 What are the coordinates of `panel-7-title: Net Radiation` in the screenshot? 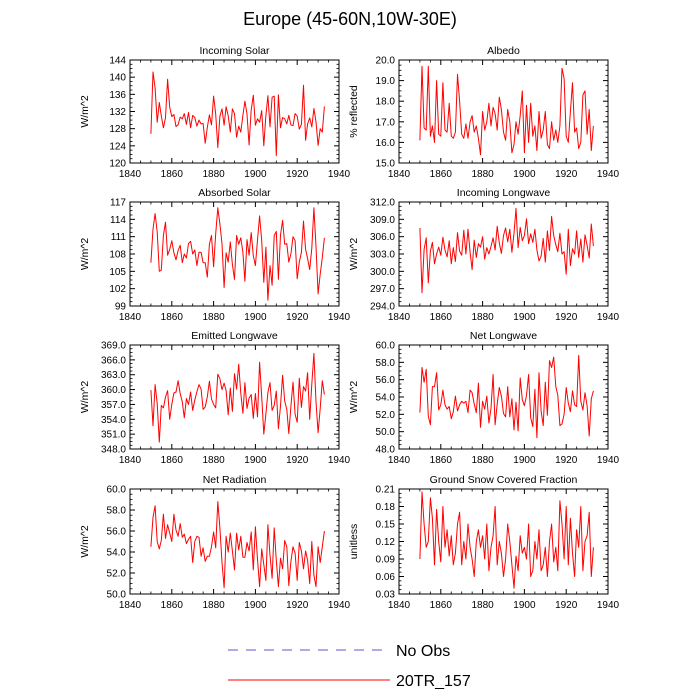 It's located at (235, 480).